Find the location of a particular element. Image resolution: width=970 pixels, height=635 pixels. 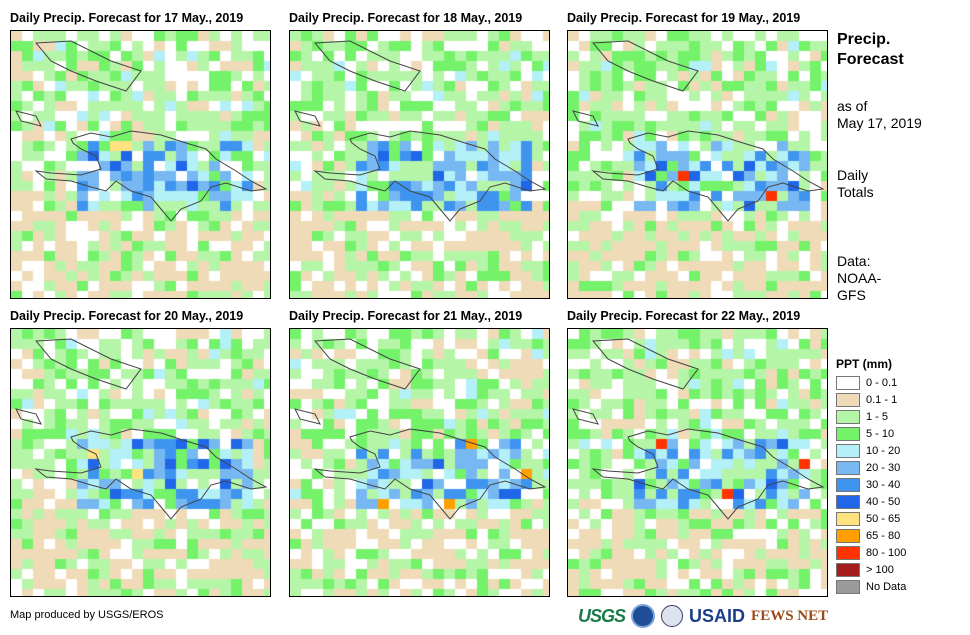

data-source: Data: NOAA- GFS is located at coordinates (859, 278).